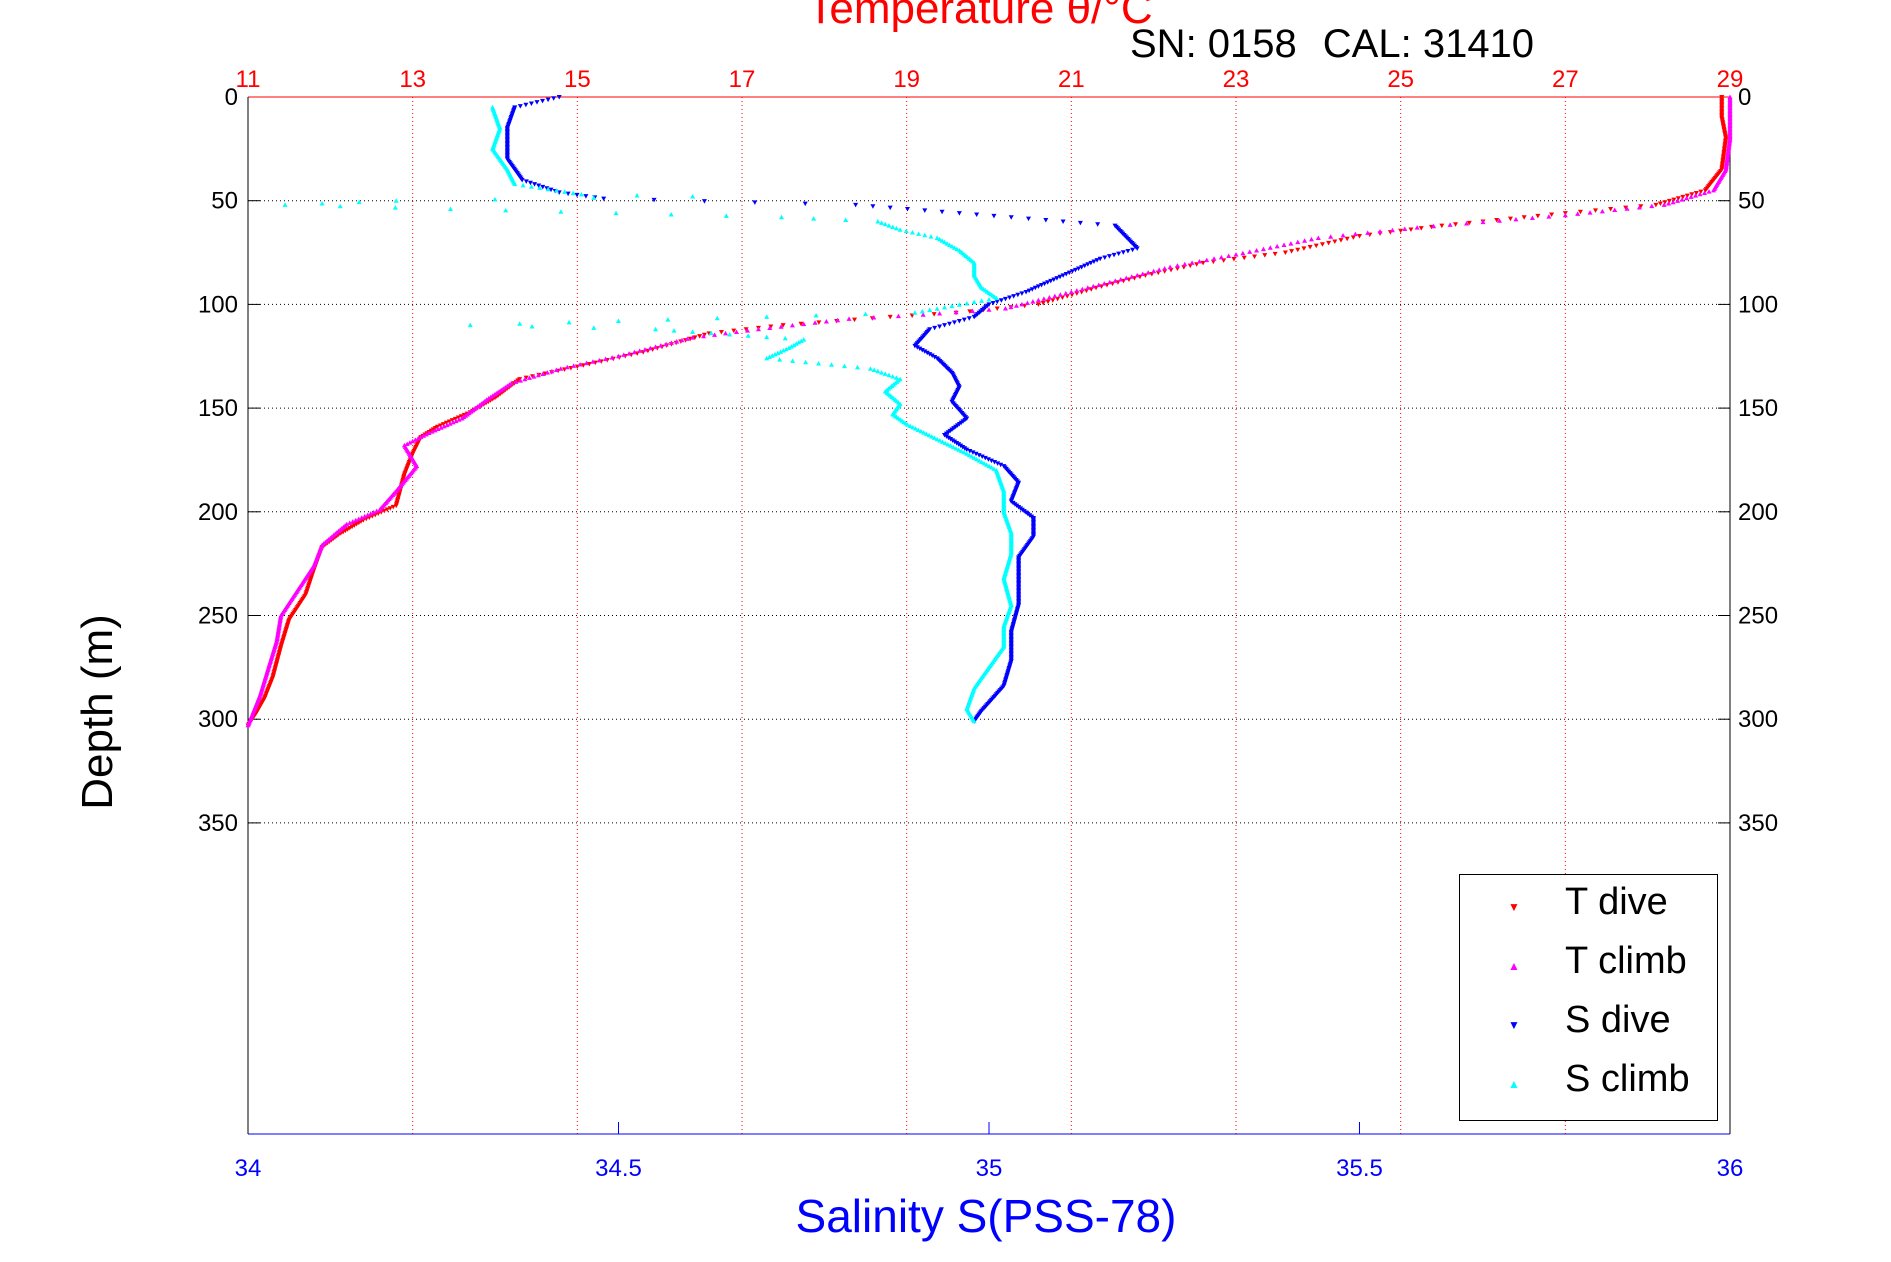  Describe the element at coordinates (97, 712) in the screenshot. I see `y-axis-label: Depth (m)` at that location.